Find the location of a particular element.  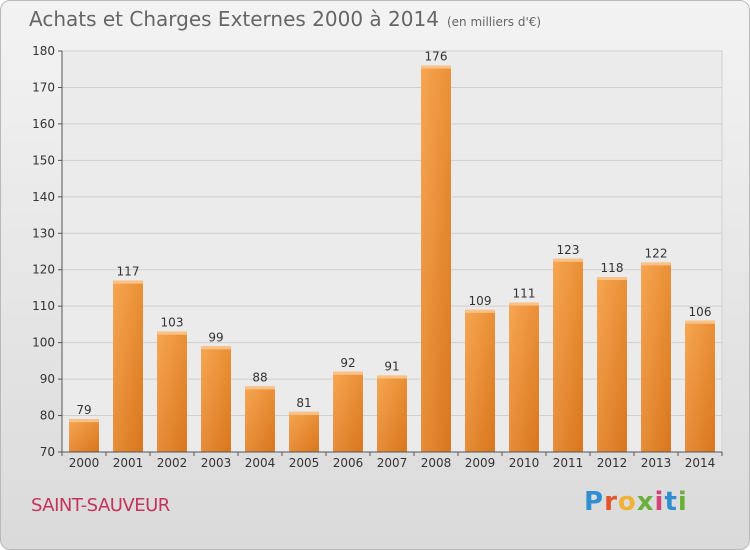

x-tick-label: 2000 is located at coordinates (84, 463).